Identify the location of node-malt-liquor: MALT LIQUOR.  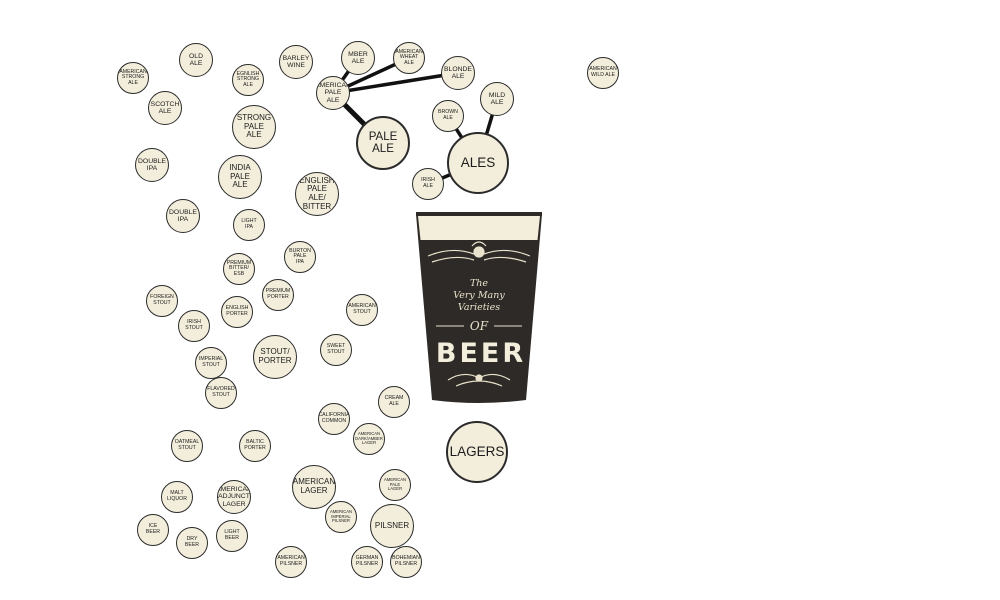
(177, 497).